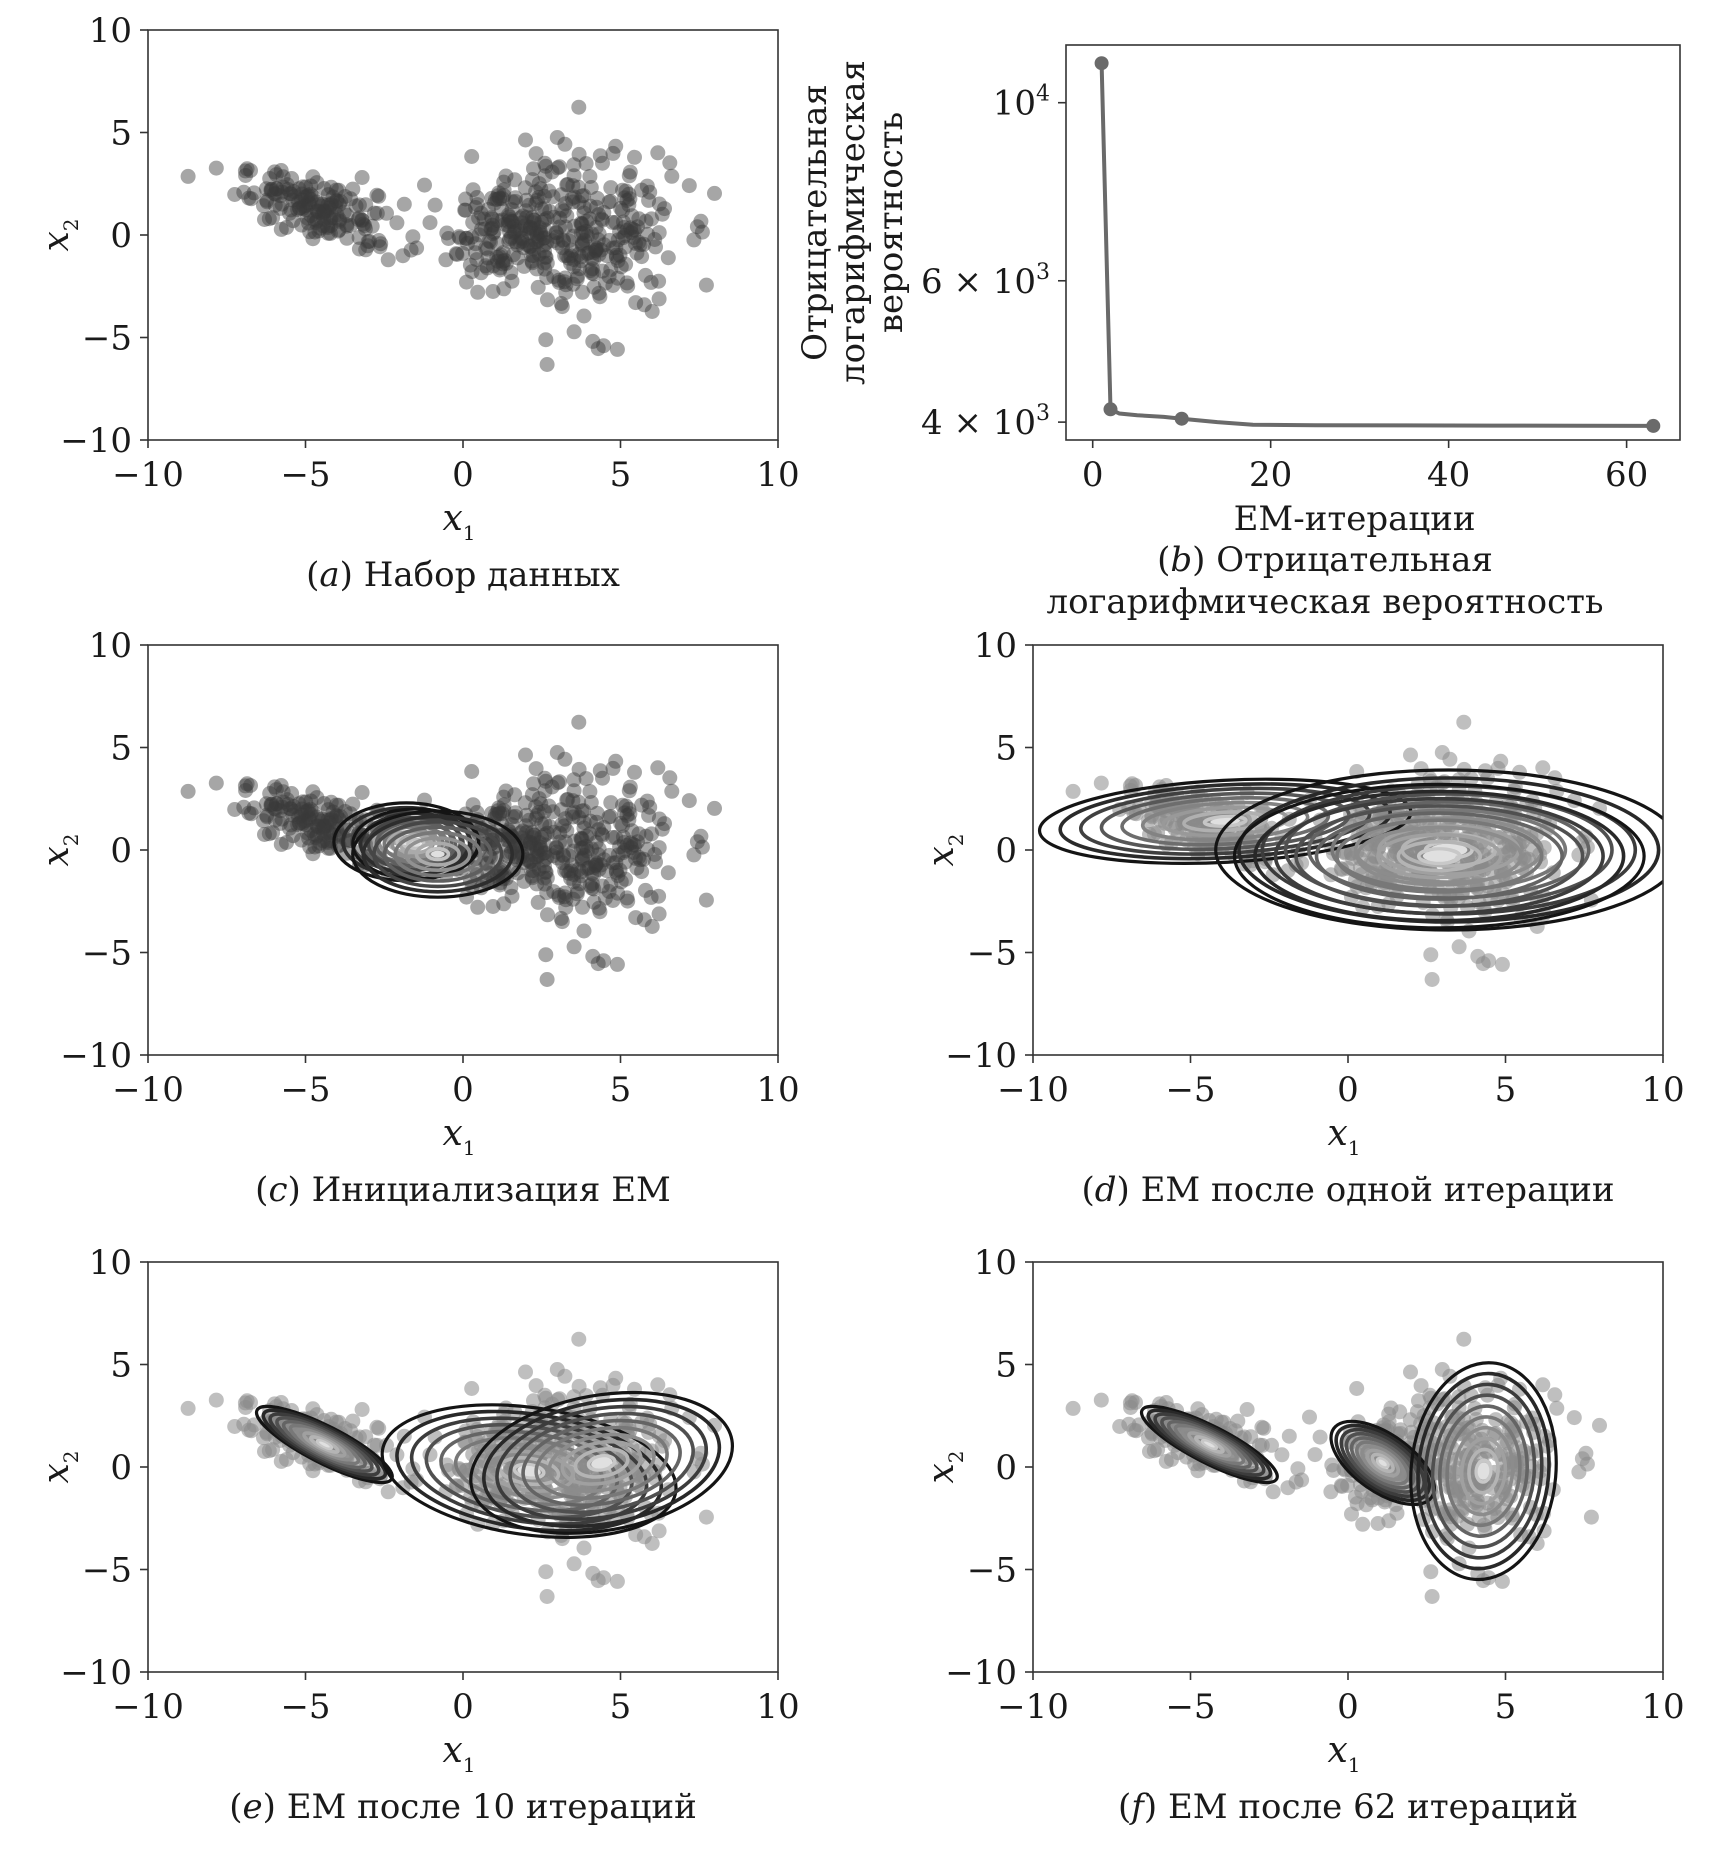 The height and width of the screenshot is (1850, 1726). I want to click on series-marker, so click(1101, 63).